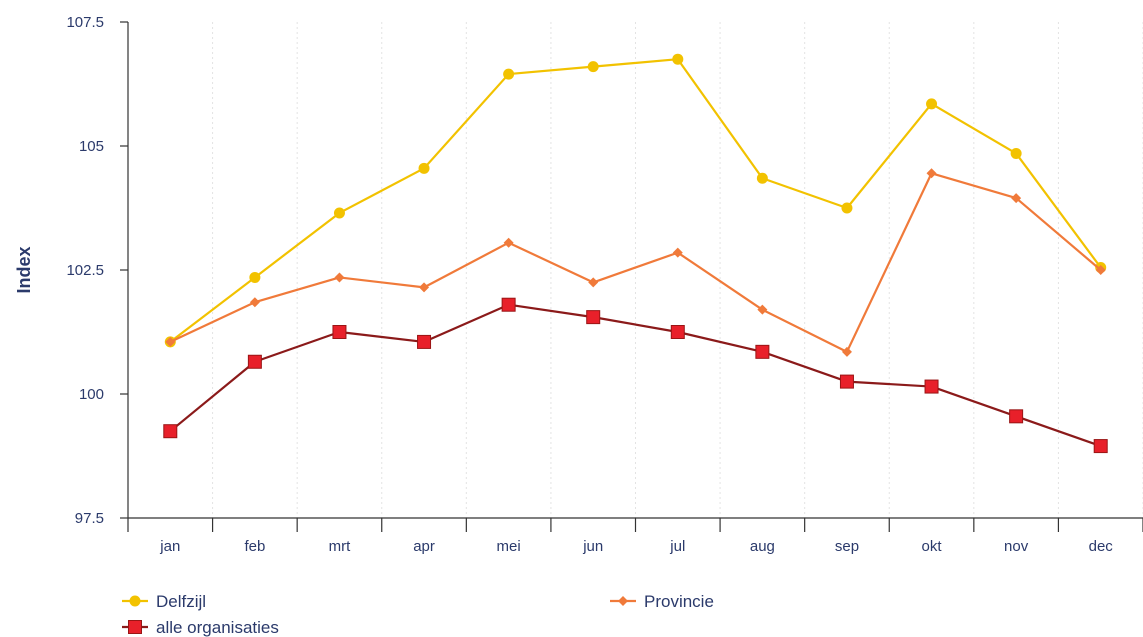  Describe the element at coordinates (636, 546) in the screenshot. I see `x-tick-labels: jan feb mrt apr mei jun jul aug sep okt nov dec` at that location.